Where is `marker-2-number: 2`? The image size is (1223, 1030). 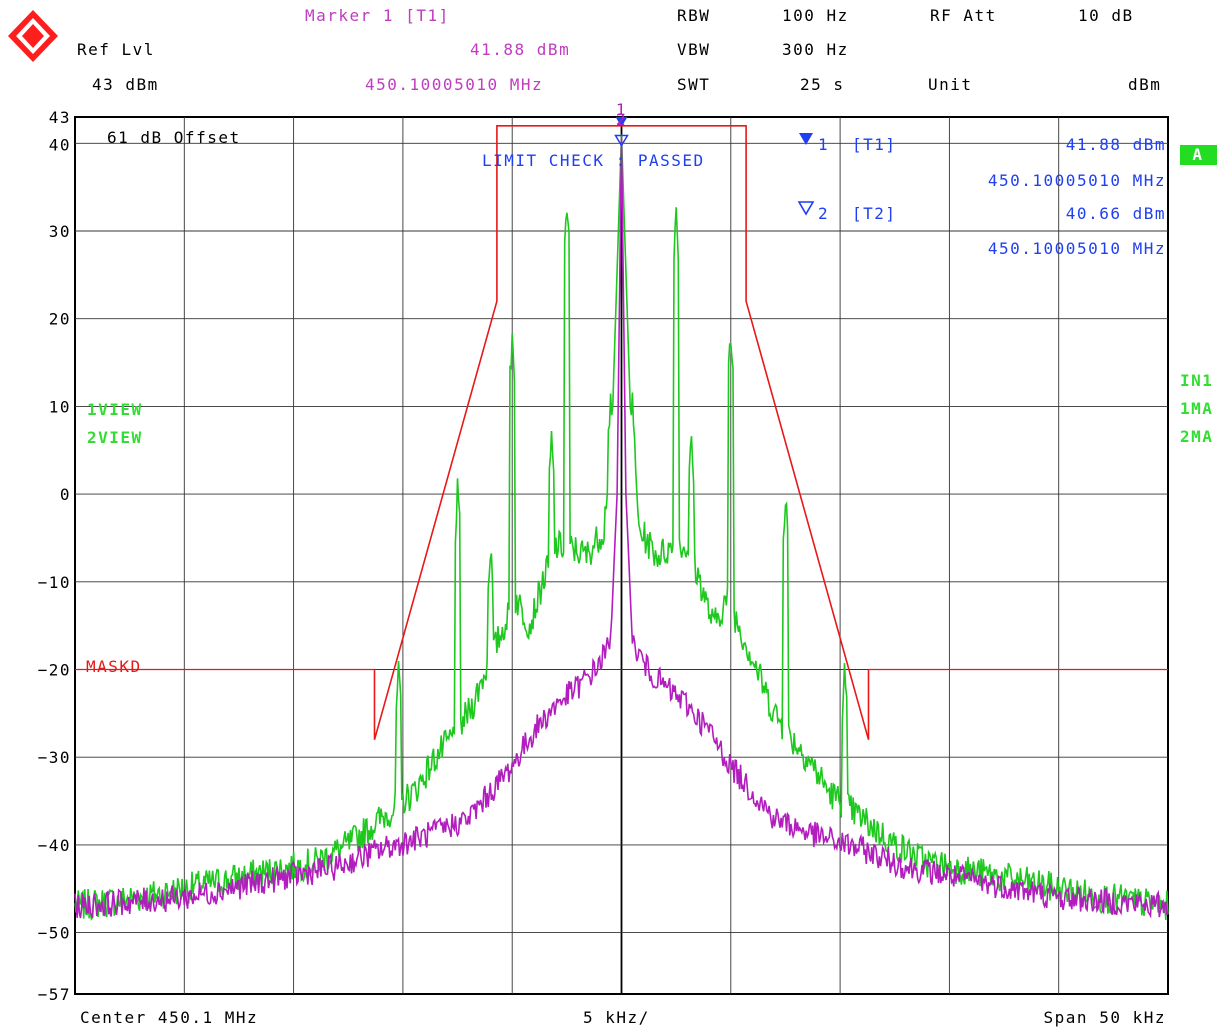 marker-2-number: 2 is located at coordinates (621, 119).